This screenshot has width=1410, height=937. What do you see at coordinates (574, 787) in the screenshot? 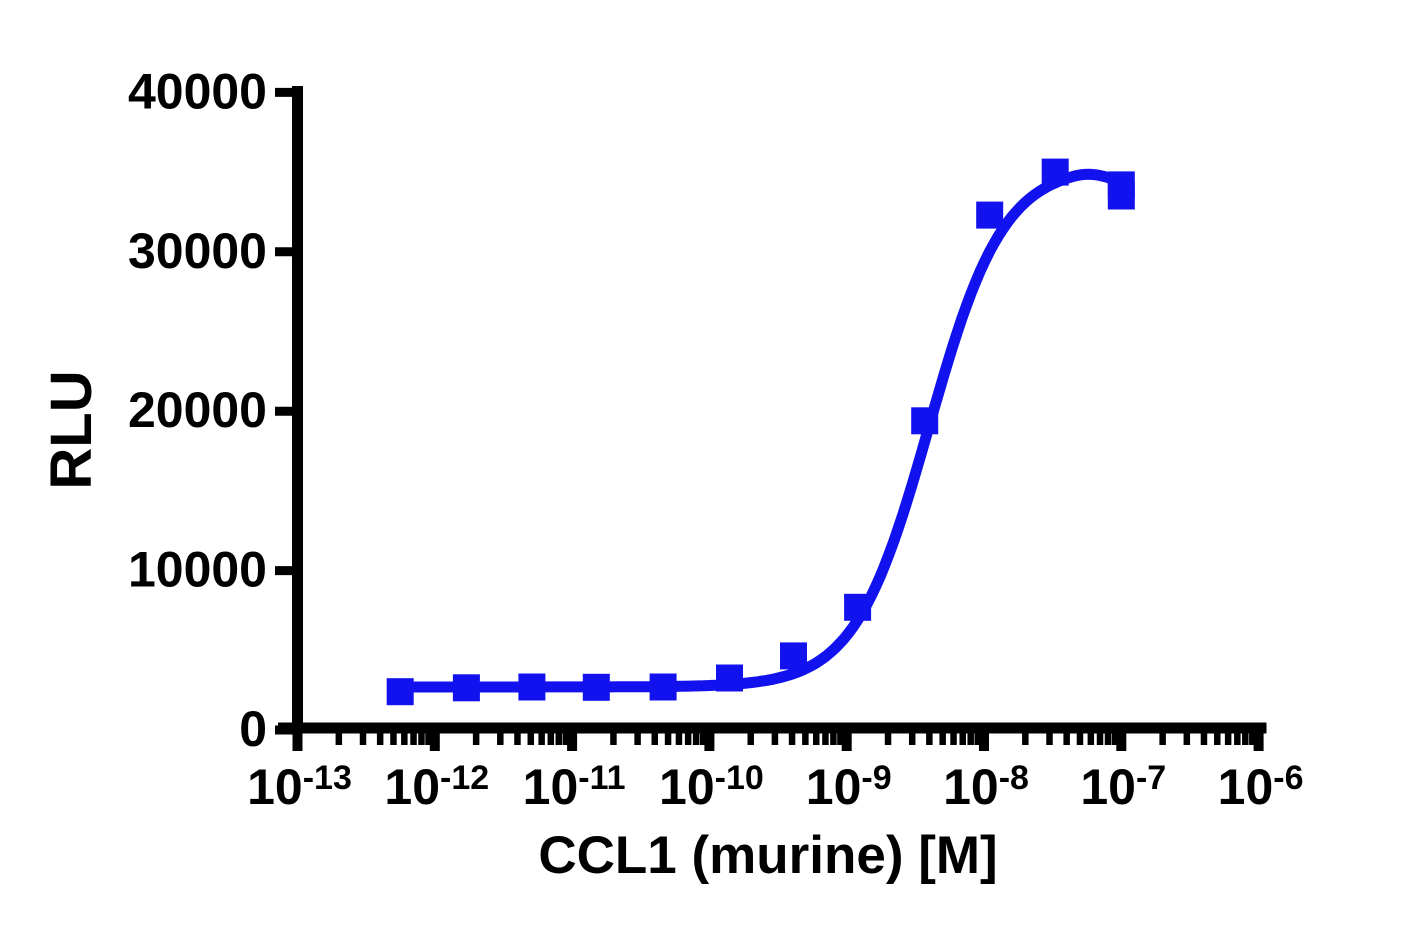
I see `x-tick-label: 10⁻¹¹` at bounding box center [574, 787].